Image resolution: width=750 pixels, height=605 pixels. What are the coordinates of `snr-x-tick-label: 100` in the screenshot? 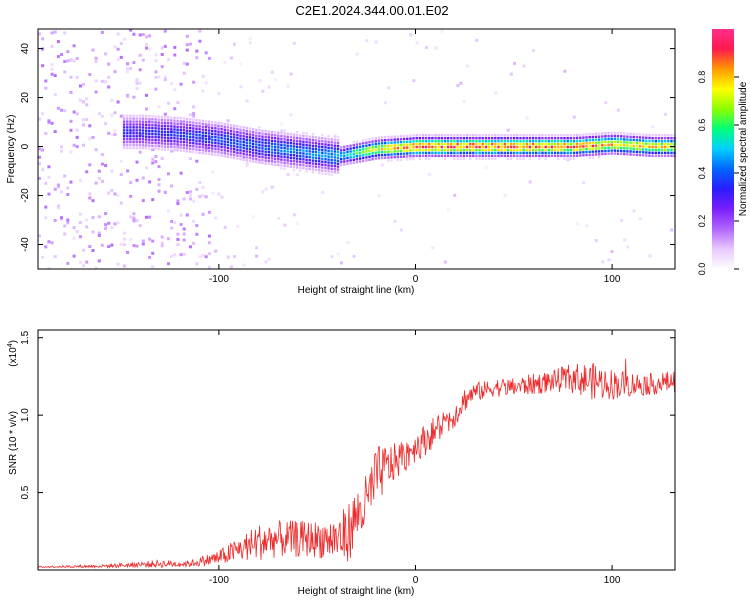 It's located at (612, 580).